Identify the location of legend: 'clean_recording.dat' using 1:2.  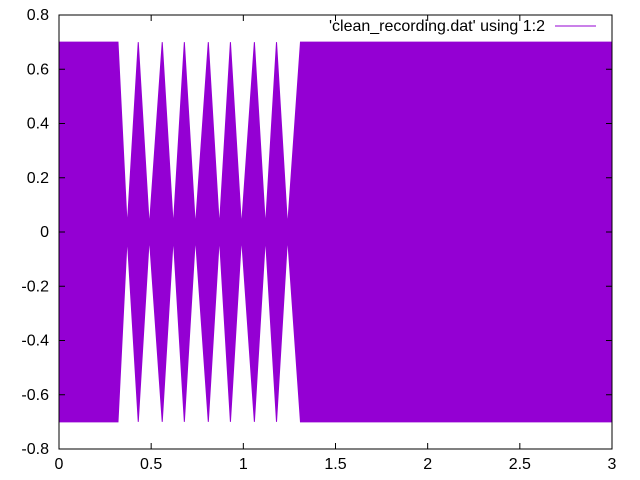
(462, 26).